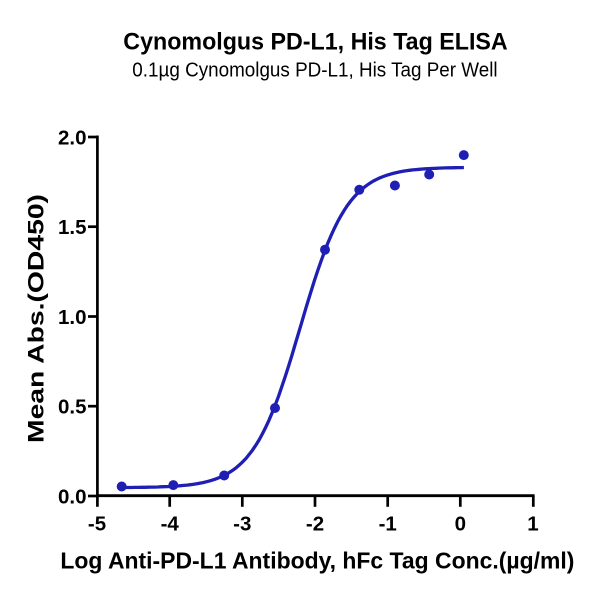 The width and height of the screenshot is (600, 600). I want to click on svg-text: -4, so click(170, 524).